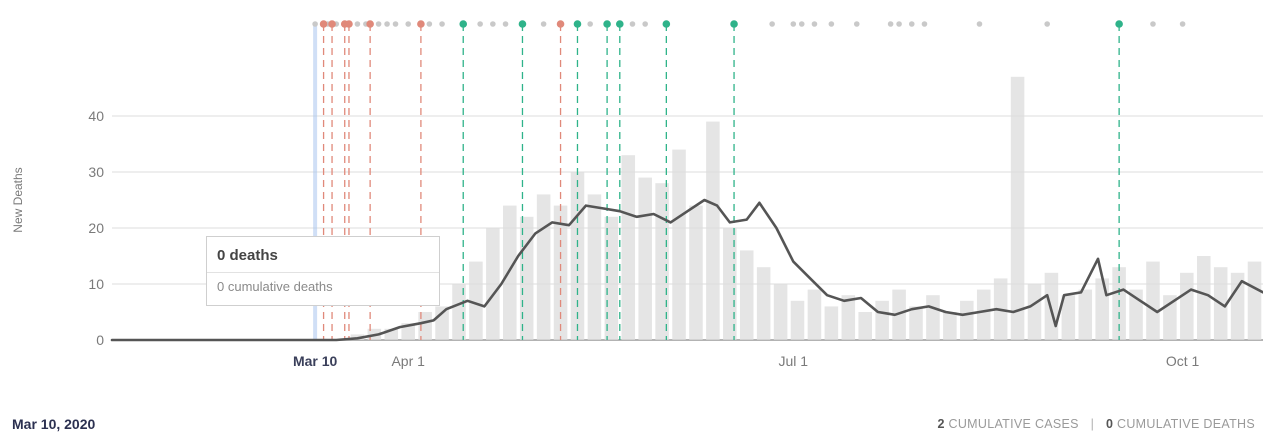 The height and width of the screenshot is (438, 1263). What do you see at coordinates (1109, 424) in the screenshot?
I see `deaths-count: 0` at bounding box center [1109, 424].